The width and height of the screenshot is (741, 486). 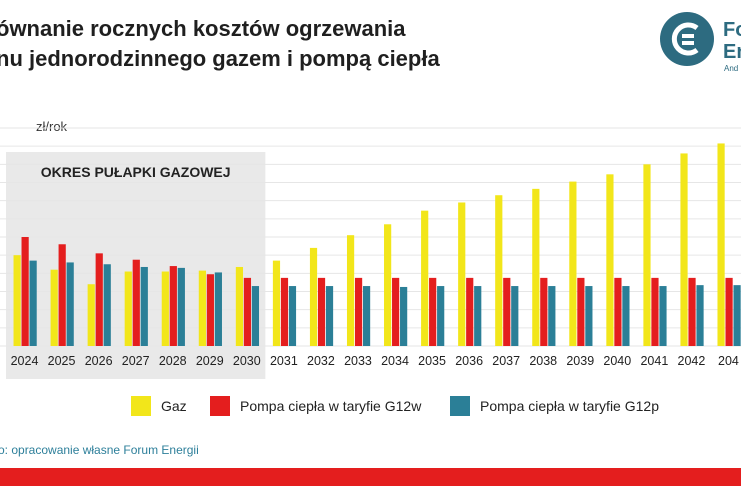 I want to click on x-tick-label: 2031, so click(x=284, y=361).